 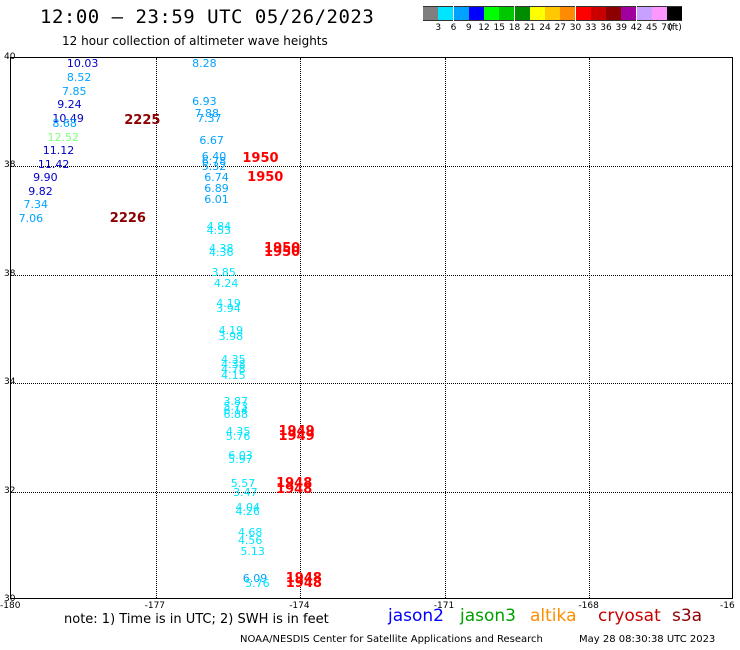 What do you see at coordinates (444, 606) in the screenshot?
I see `longitude-label: -171` at bounding box center [444, 606].